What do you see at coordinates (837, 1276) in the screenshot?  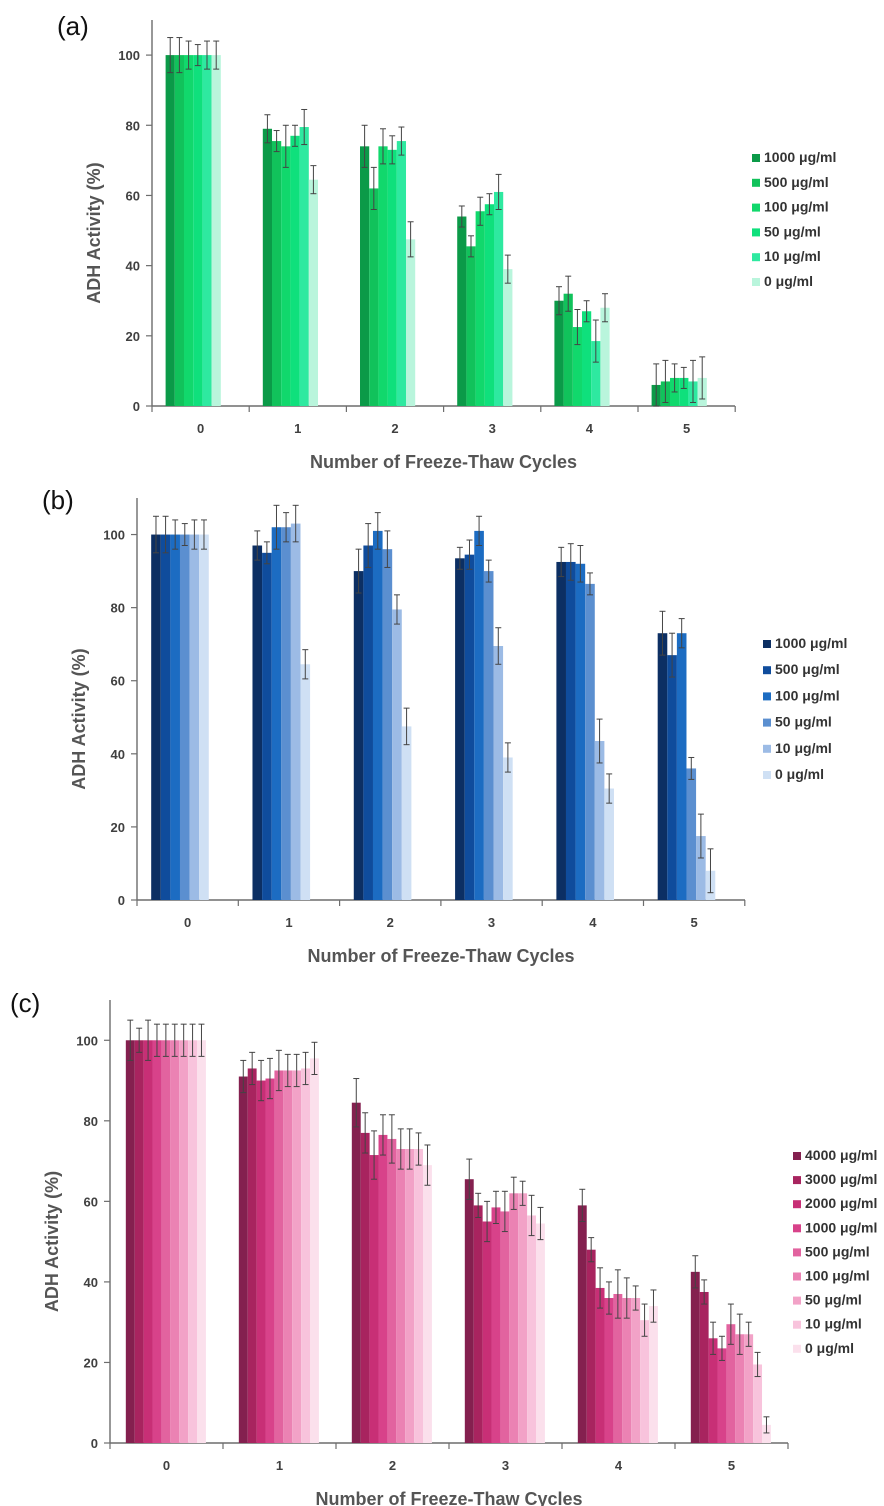 I see `legend-label: 100 μg/ml` at bounding box center [837, 1276].